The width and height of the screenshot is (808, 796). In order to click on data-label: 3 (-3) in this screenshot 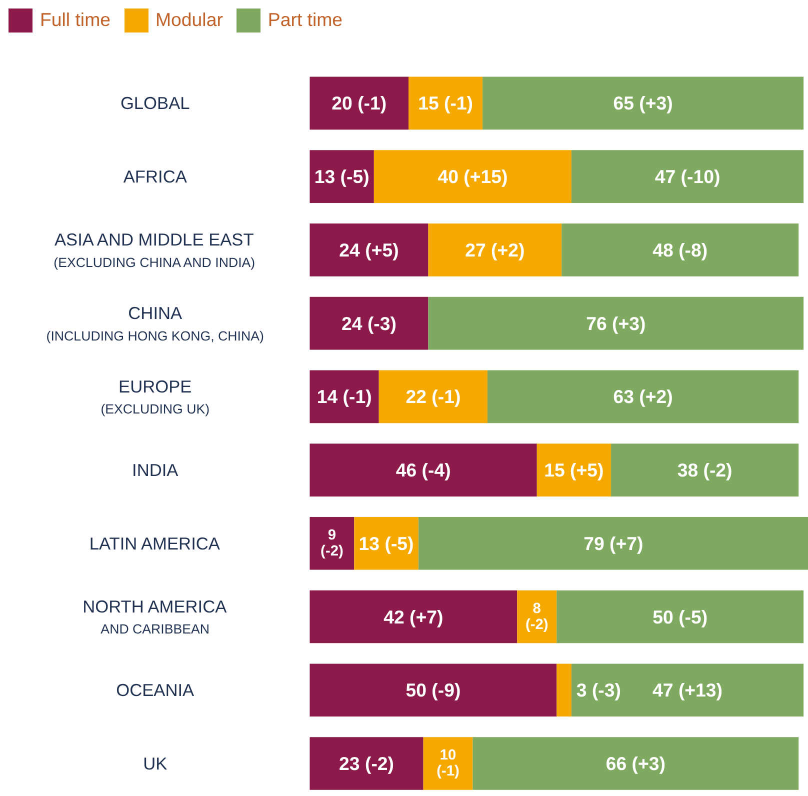, I will do `click(598, 690)`.